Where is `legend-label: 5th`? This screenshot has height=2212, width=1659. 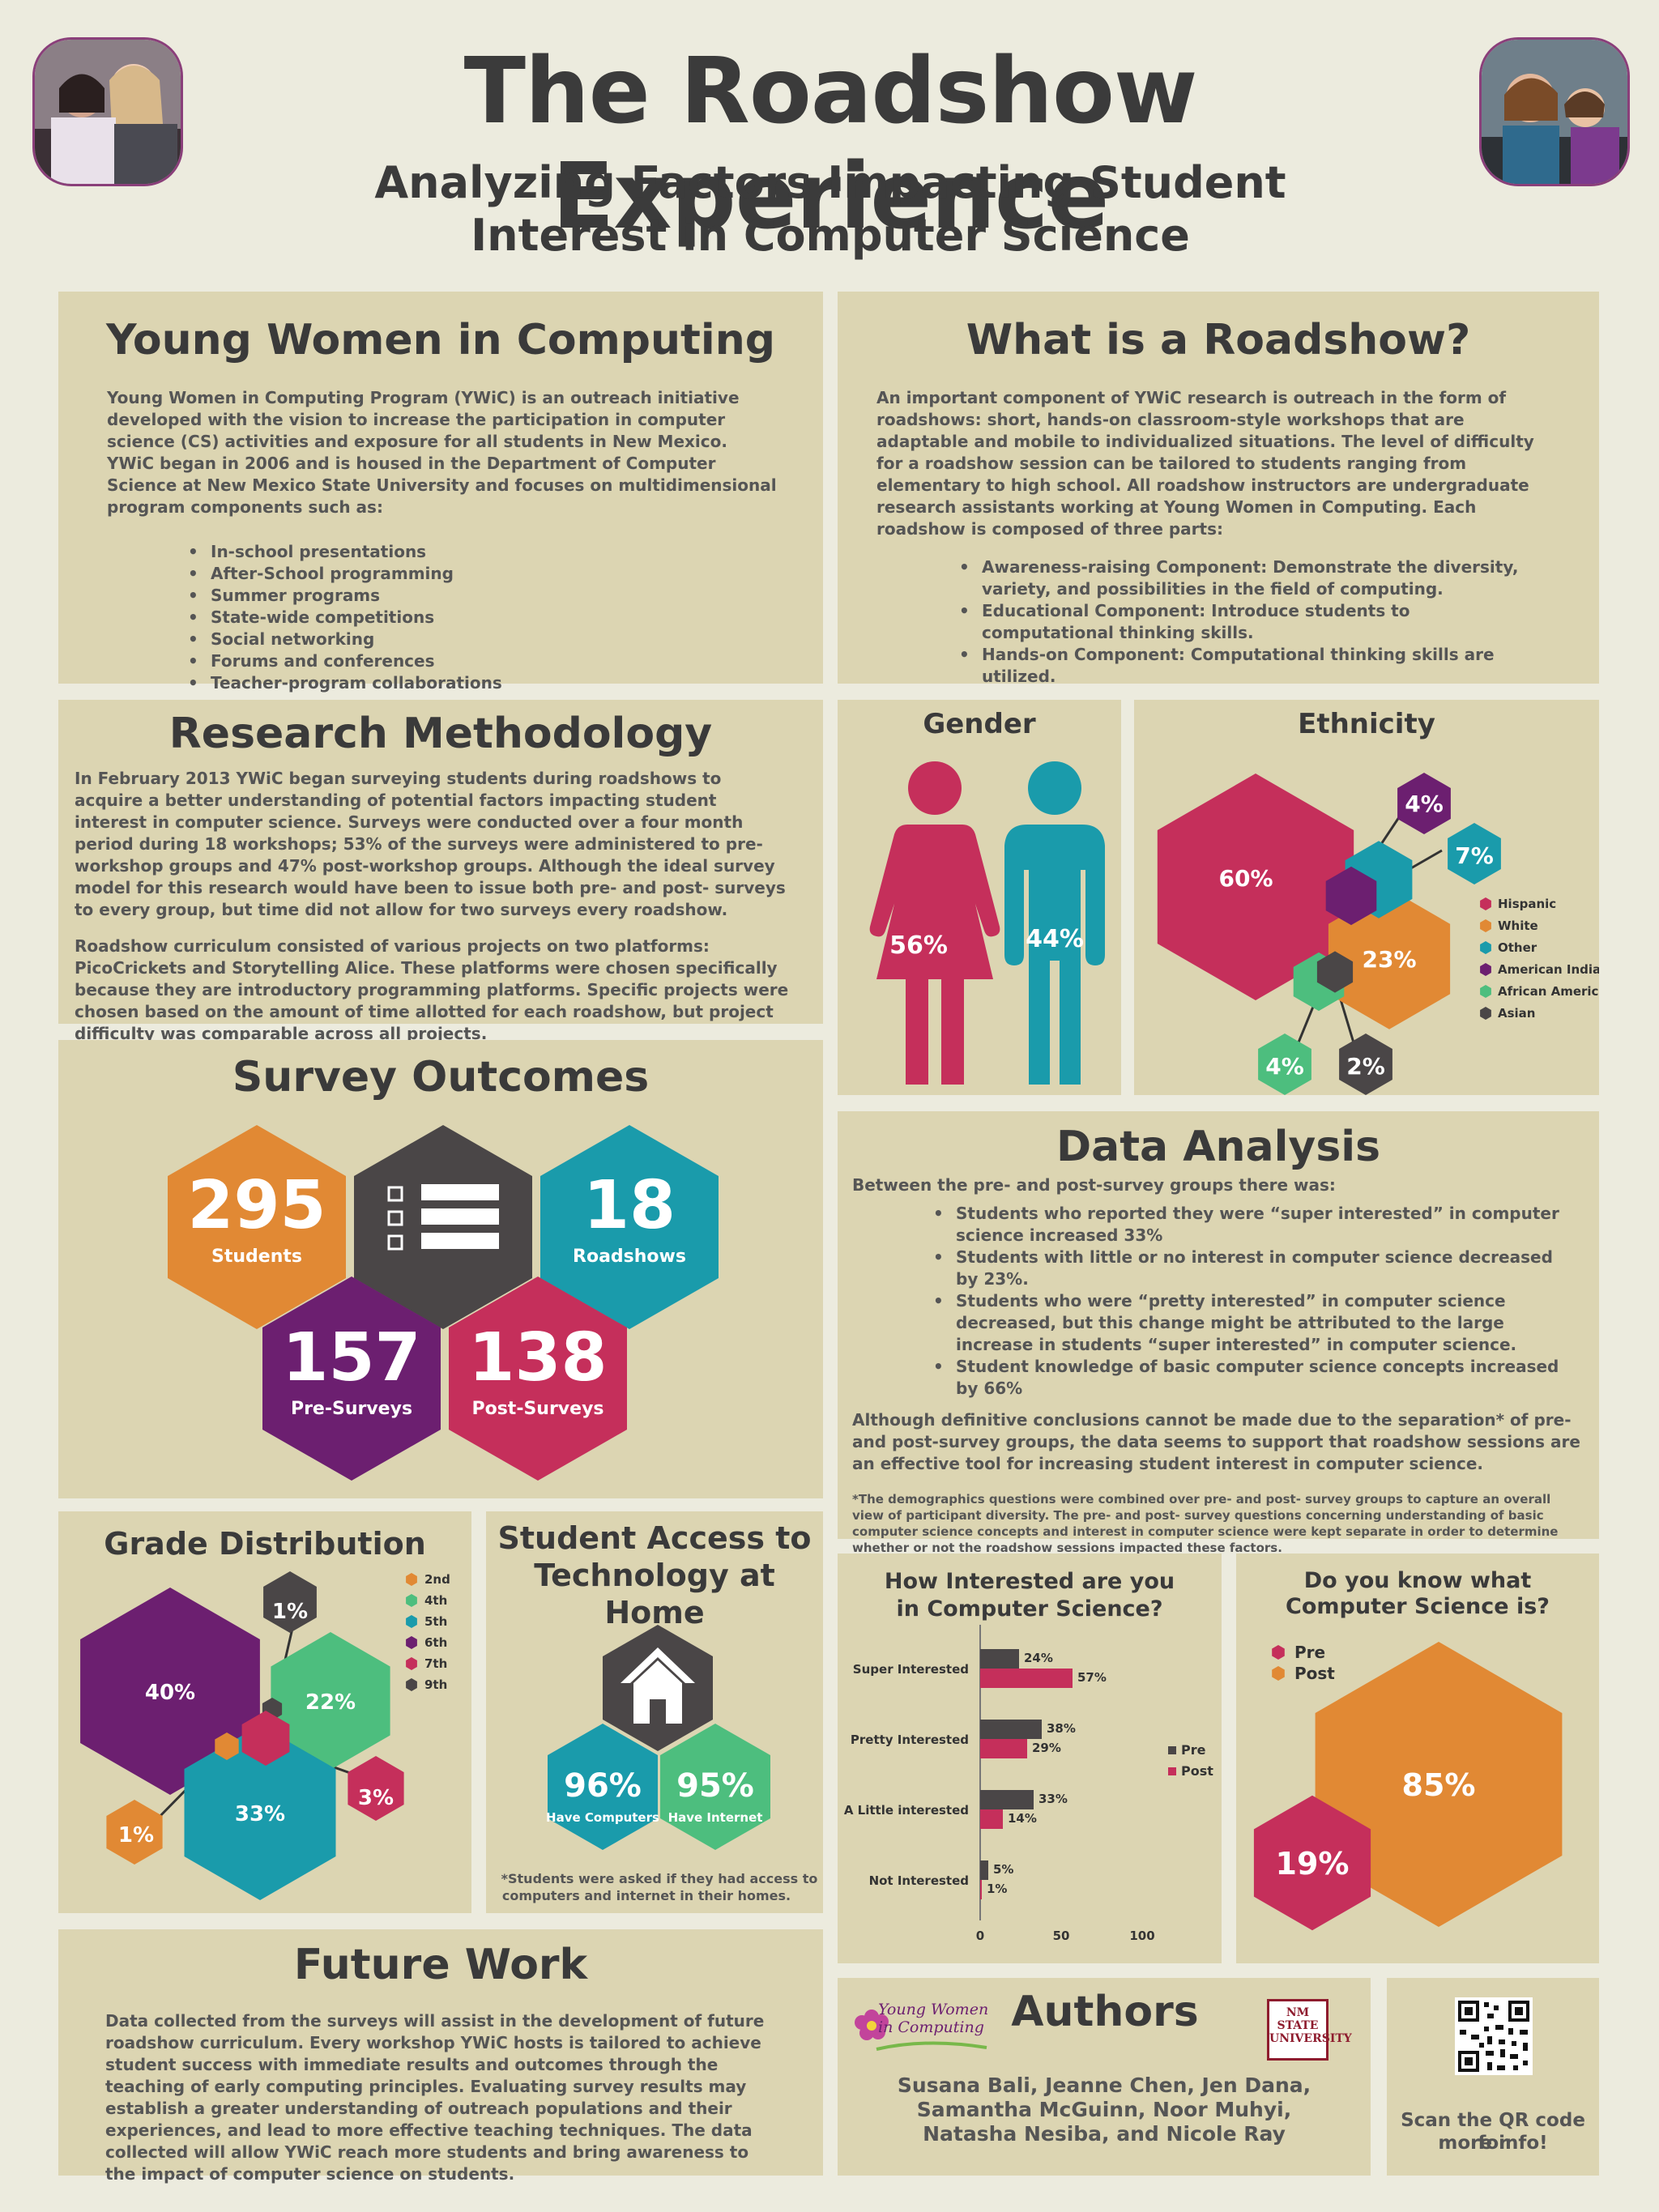
legend-label: 5th is located at coordinates (435, 1621).